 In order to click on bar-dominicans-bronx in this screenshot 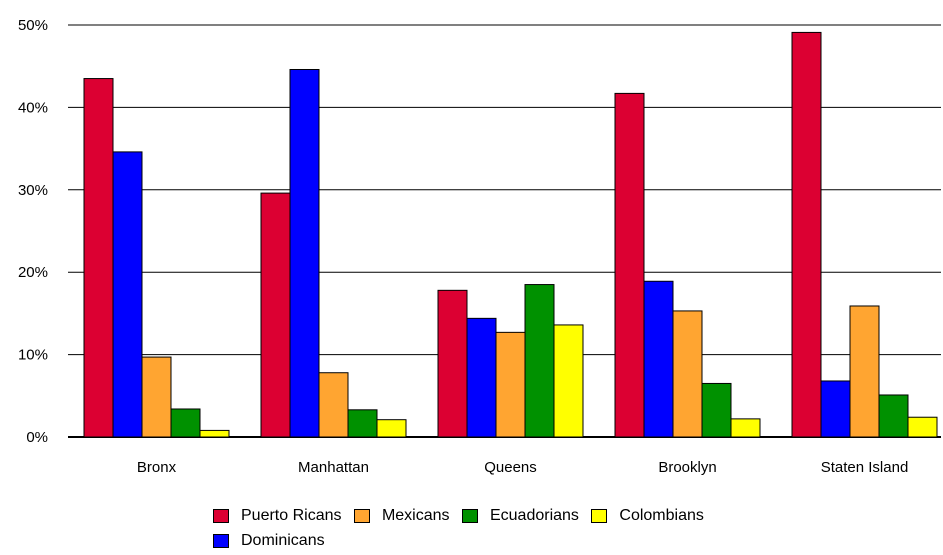, I will do `click(127, 294)`.